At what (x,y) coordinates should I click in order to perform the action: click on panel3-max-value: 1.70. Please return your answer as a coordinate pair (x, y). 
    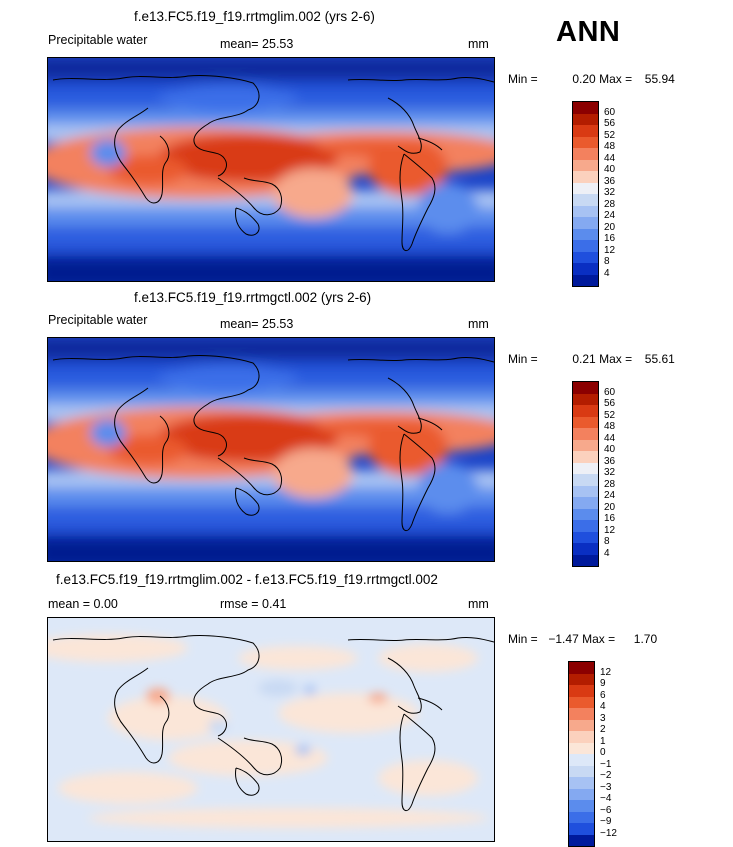
    Looking at the image, I should click on (645, 639).